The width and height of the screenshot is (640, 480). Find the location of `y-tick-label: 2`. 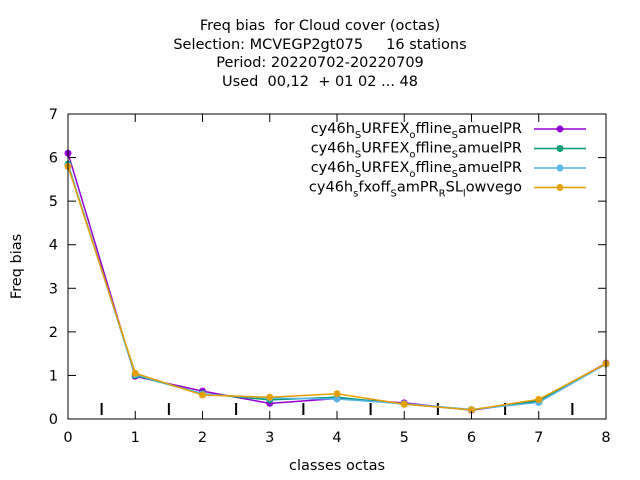

y-tick-label: 2 is located at coordinates (53, 333).